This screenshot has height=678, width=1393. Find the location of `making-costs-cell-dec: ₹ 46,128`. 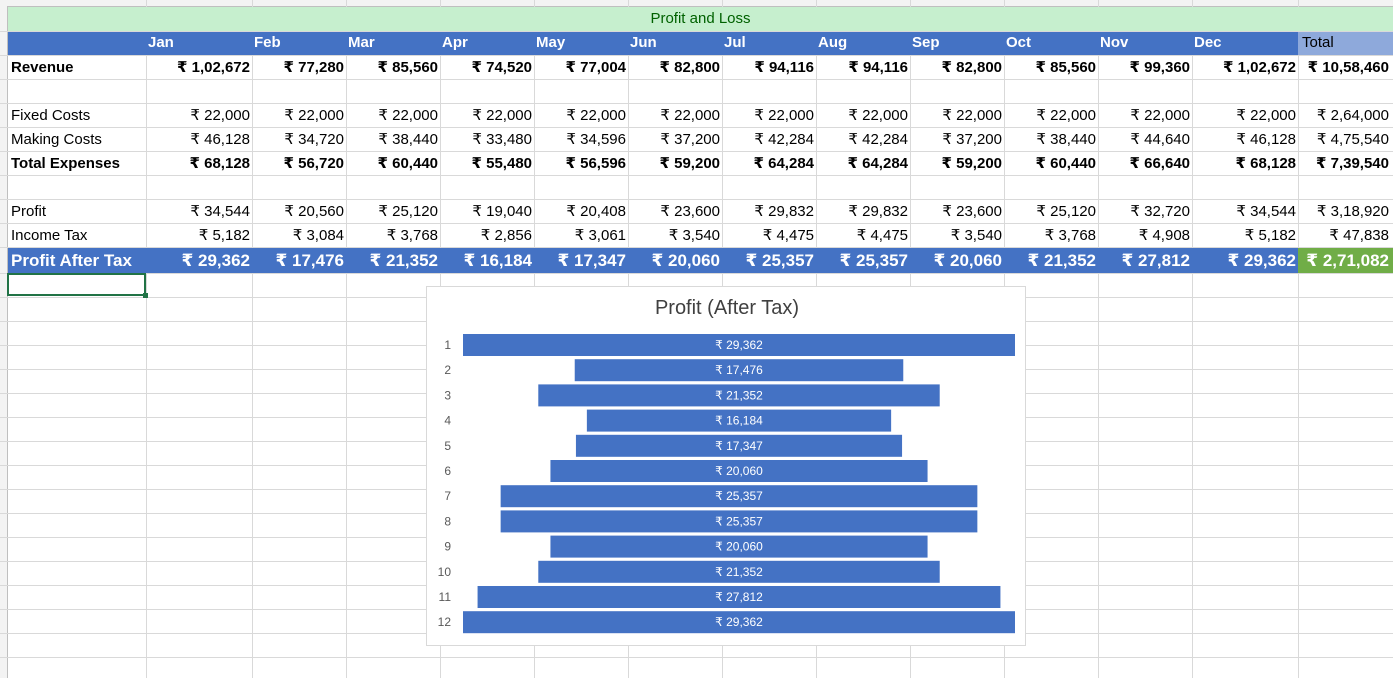

making-costs-cell-dec: ₹ 46,128 is located at coordinates (1266, 139).